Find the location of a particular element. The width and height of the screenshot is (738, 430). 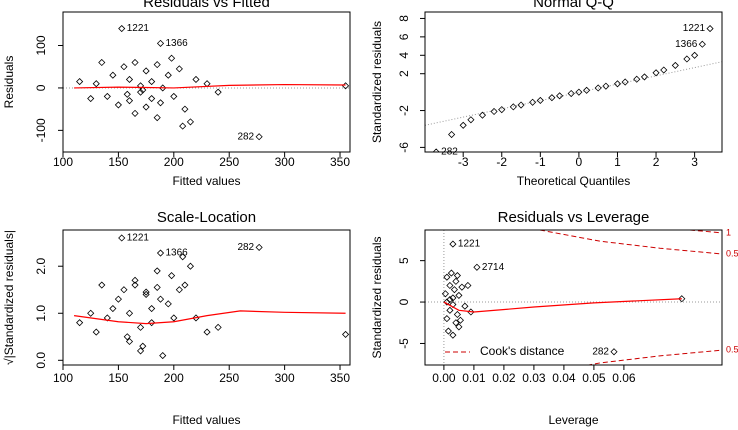

y-tick-label: 2 is located at coordinates (404, 73).